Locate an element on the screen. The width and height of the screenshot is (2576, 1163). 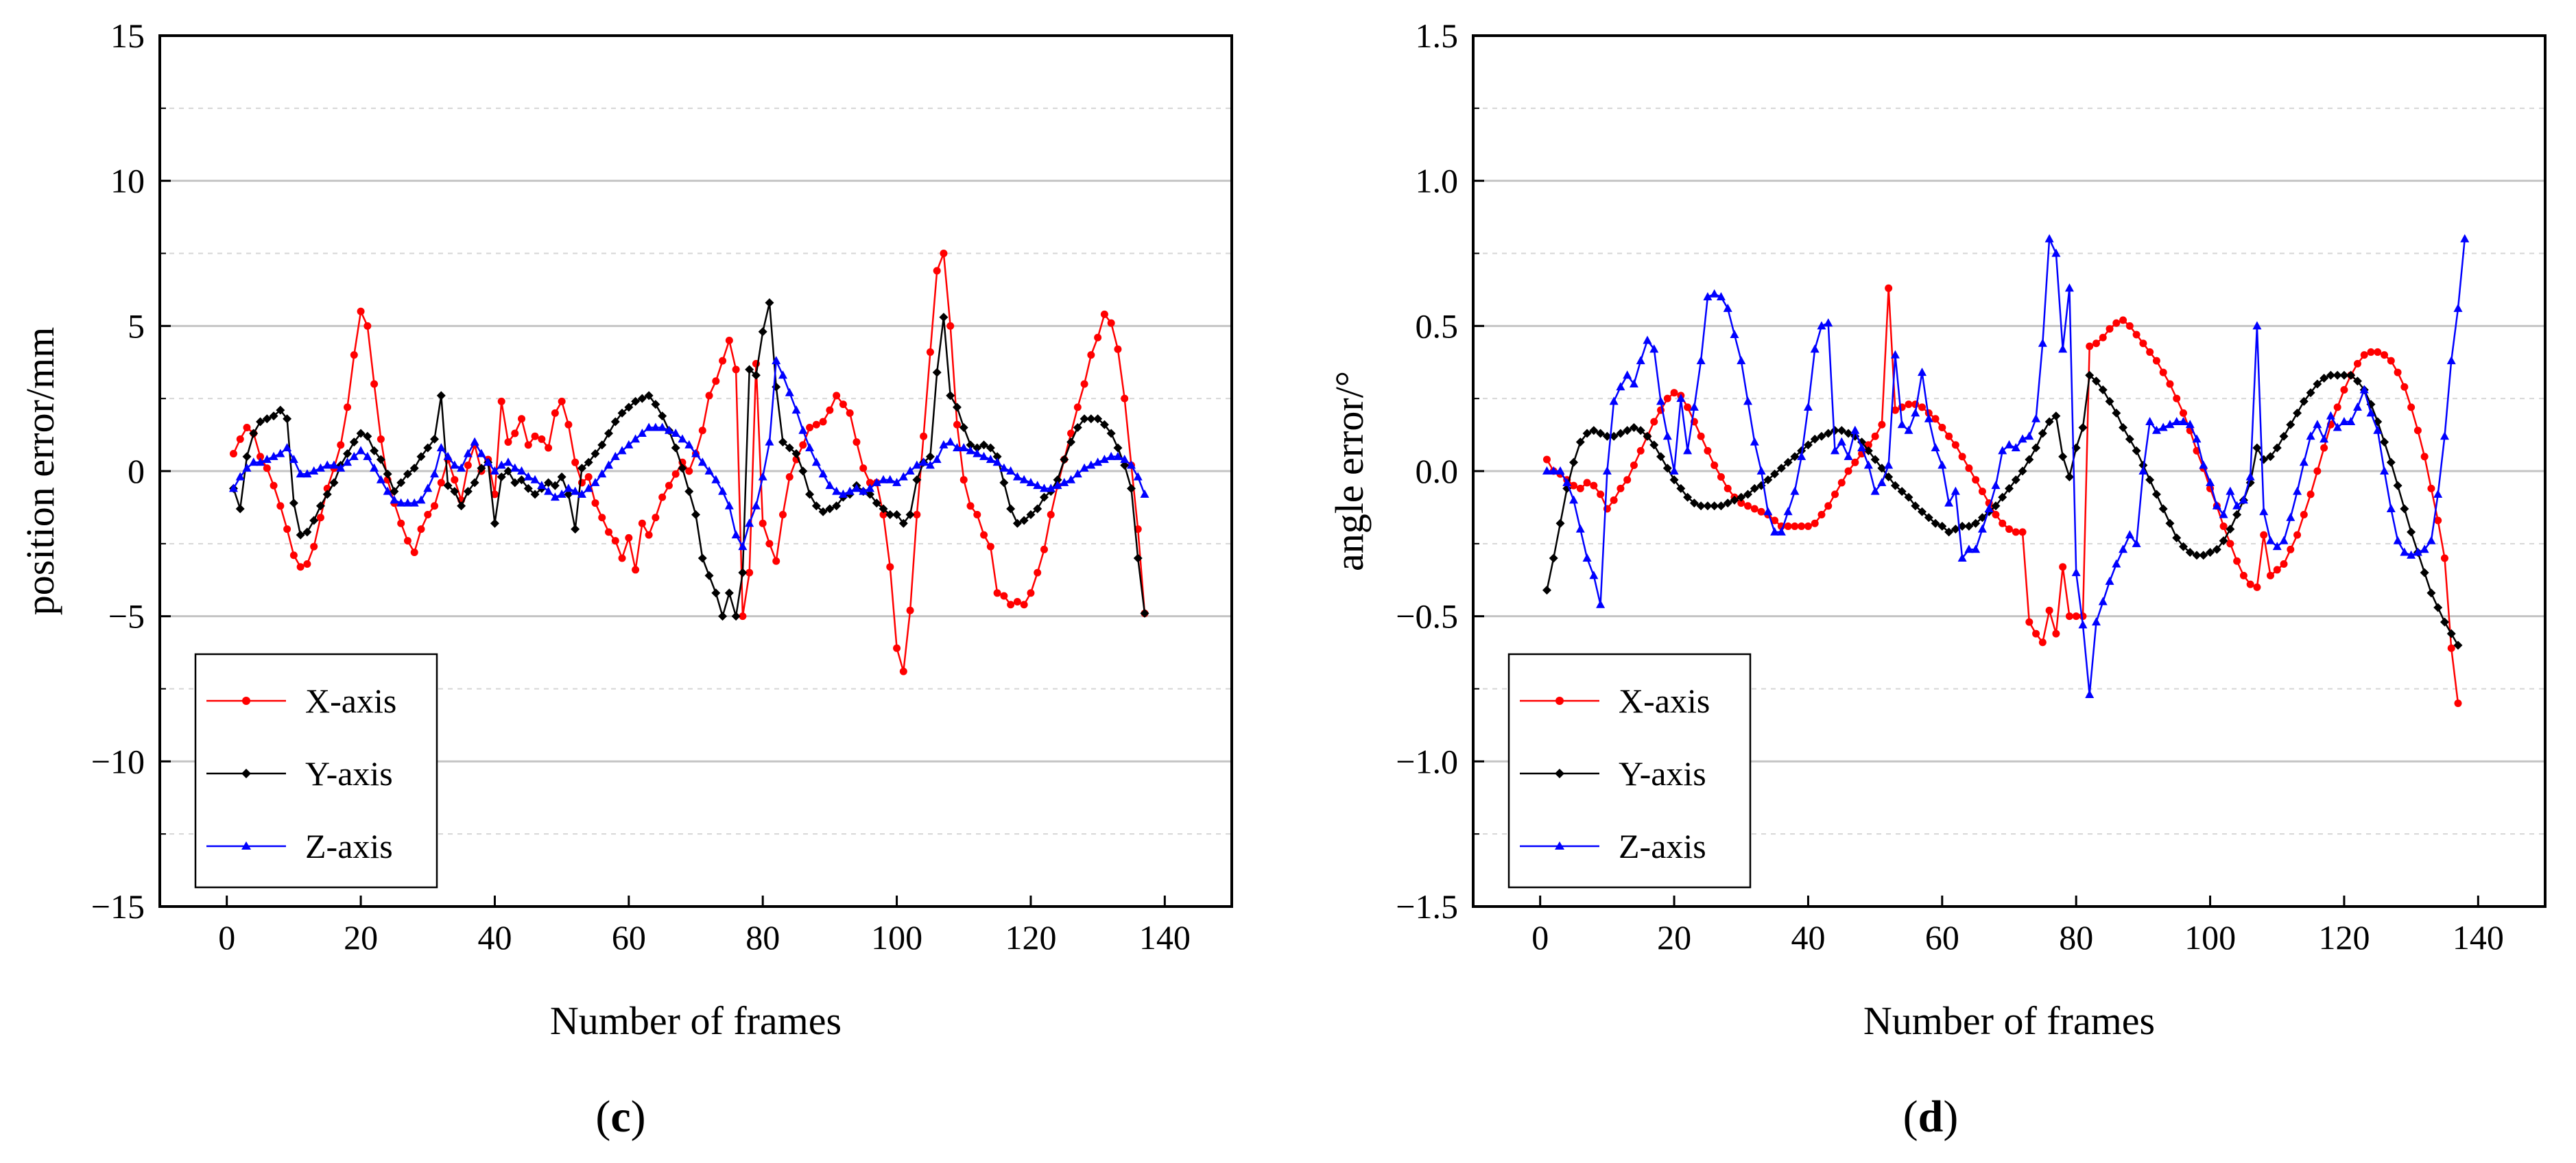
panel-paren-close: ) is located at coordinates (1950, 1117).